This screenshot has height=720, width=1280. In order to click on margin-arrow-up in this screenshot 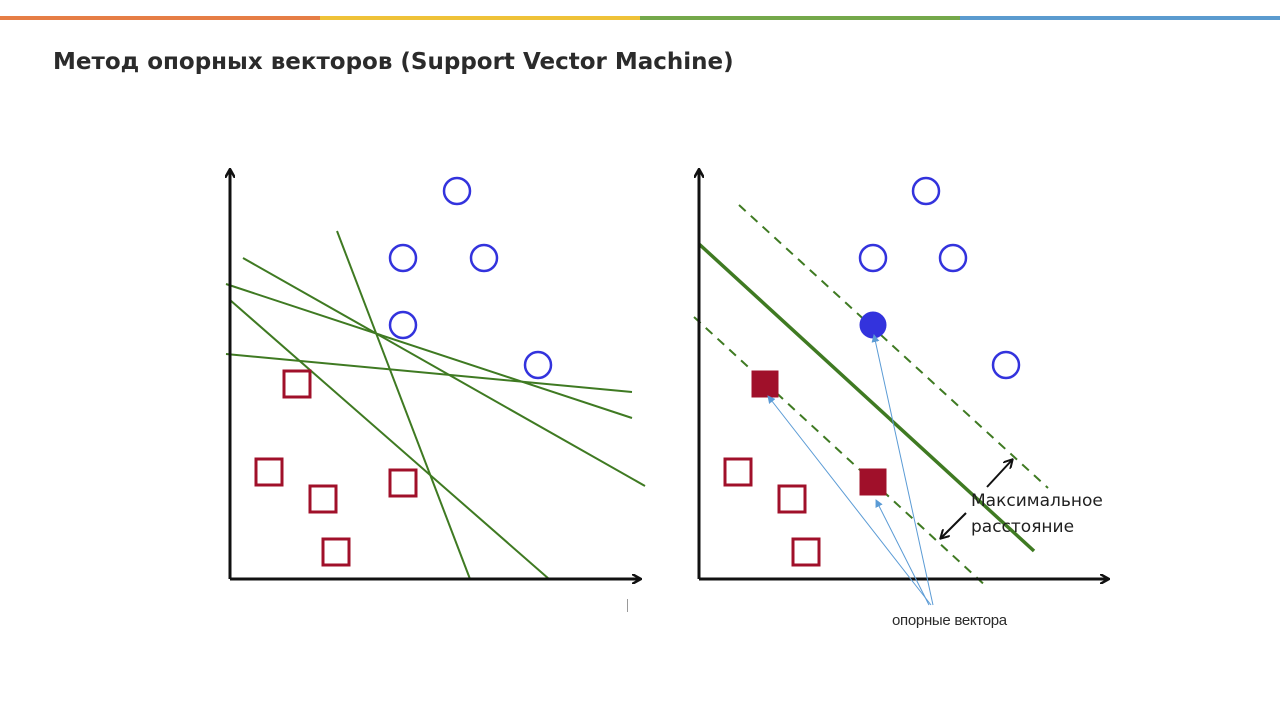, I will do `click(999, 474)`.